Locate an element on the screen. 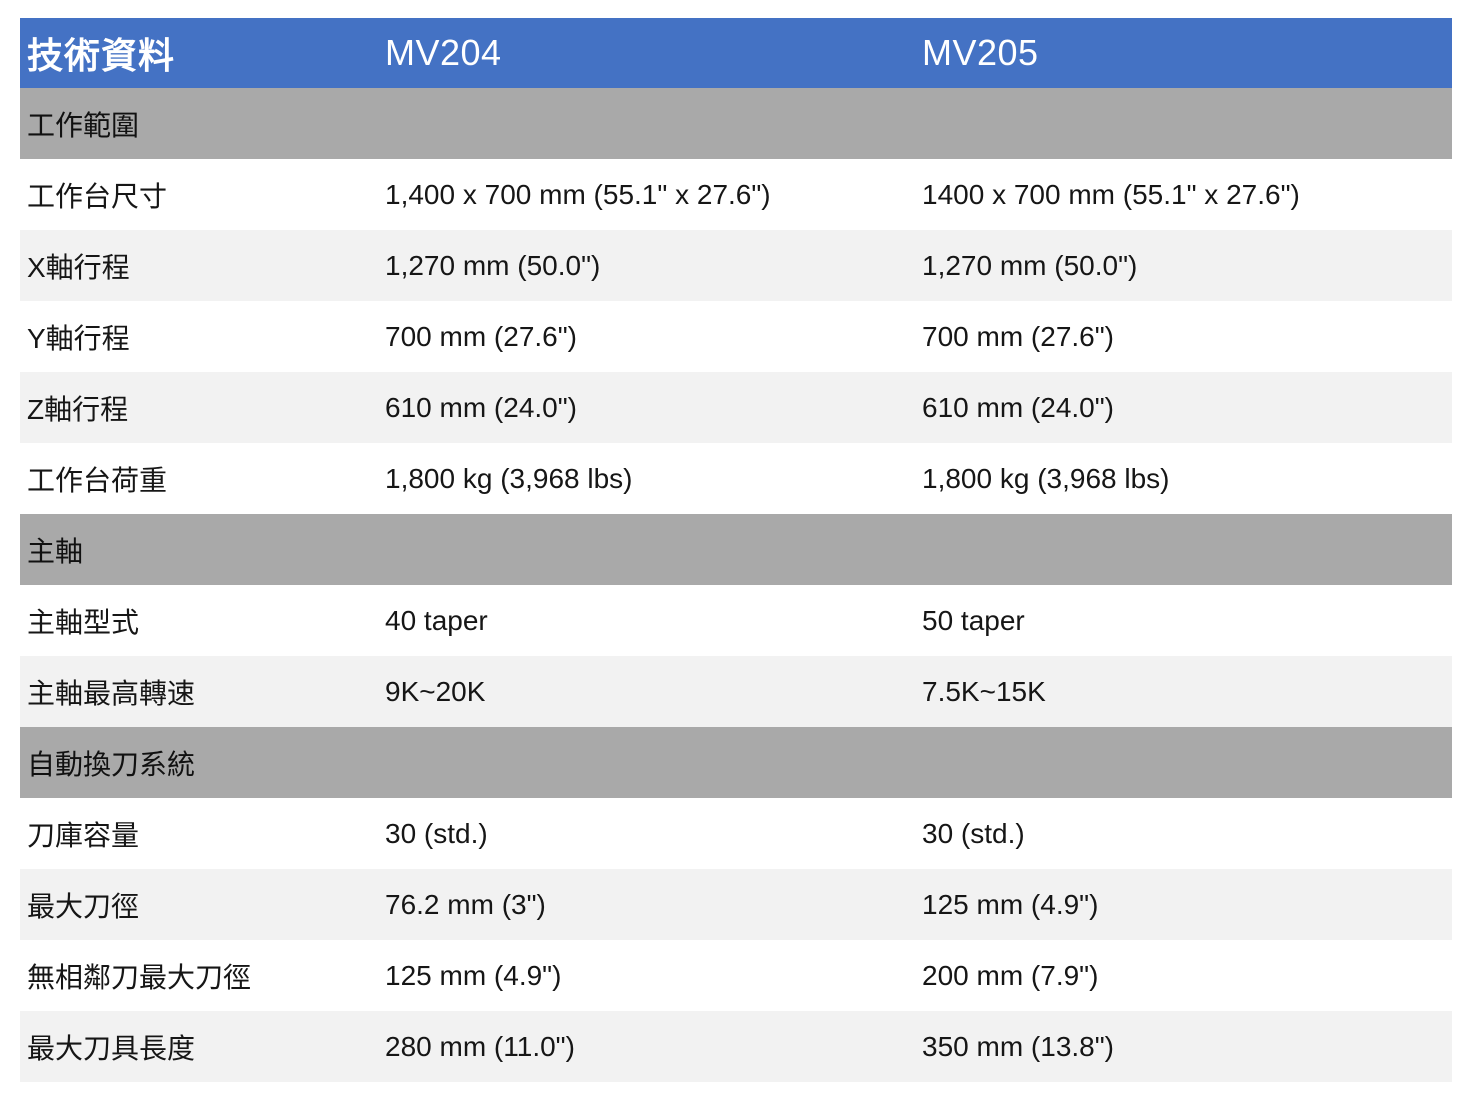 The image size is (1476, 1094). section-row-atc: 自動換刀系統 is located at coordinates (736, 762).